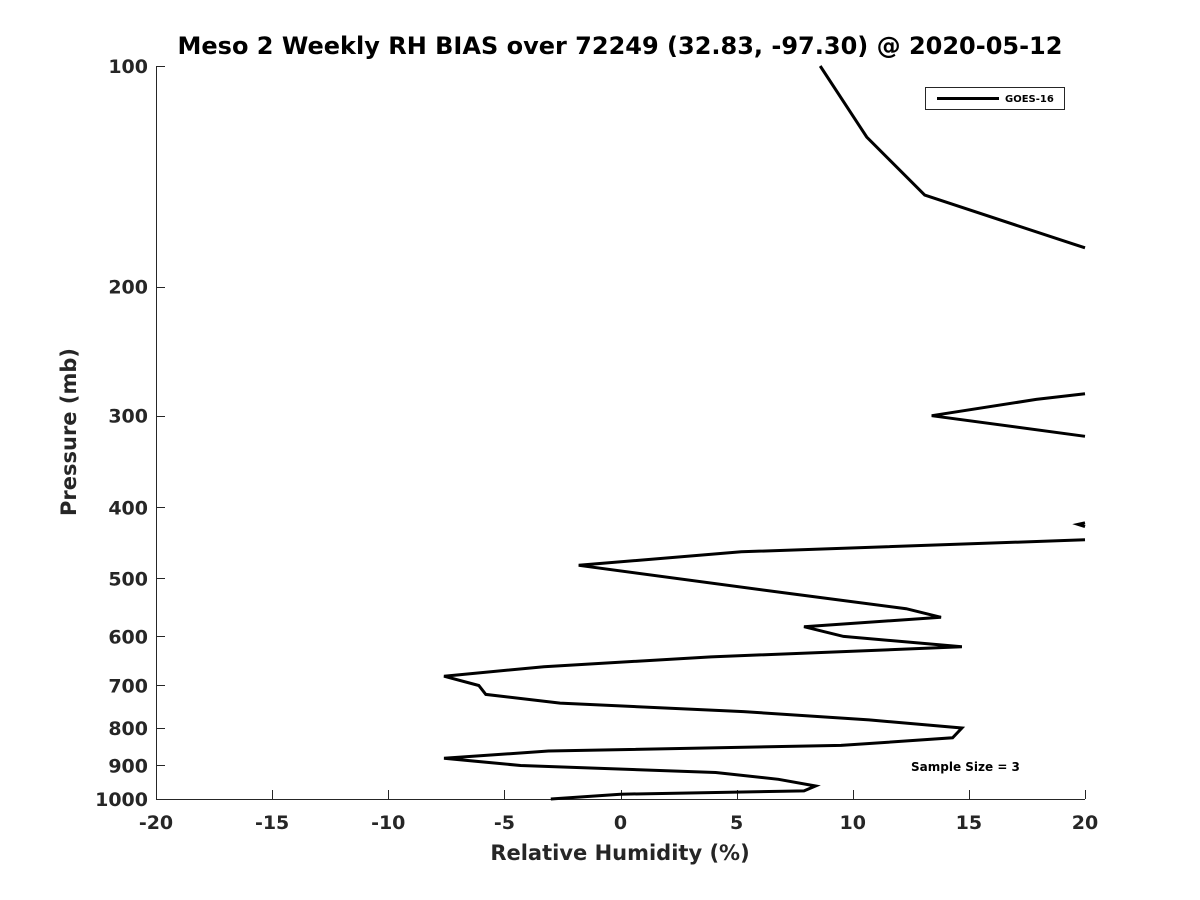 The width and height of the screenshot is (1200, 900). Describe the element at coordinates (388, 823) in the screenshot. I see `x-tick-label: -10` at that location.